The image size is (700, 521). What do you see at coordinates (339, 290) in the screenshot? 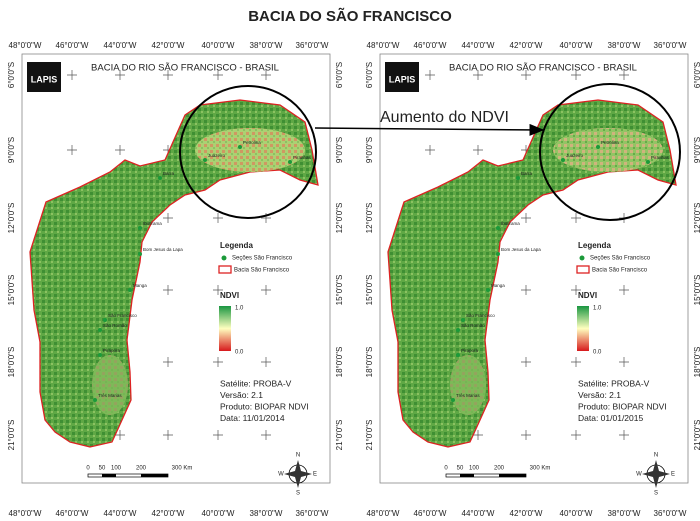
I see `lat-label: 15°0'0"S` at bounding box center [339, 290].